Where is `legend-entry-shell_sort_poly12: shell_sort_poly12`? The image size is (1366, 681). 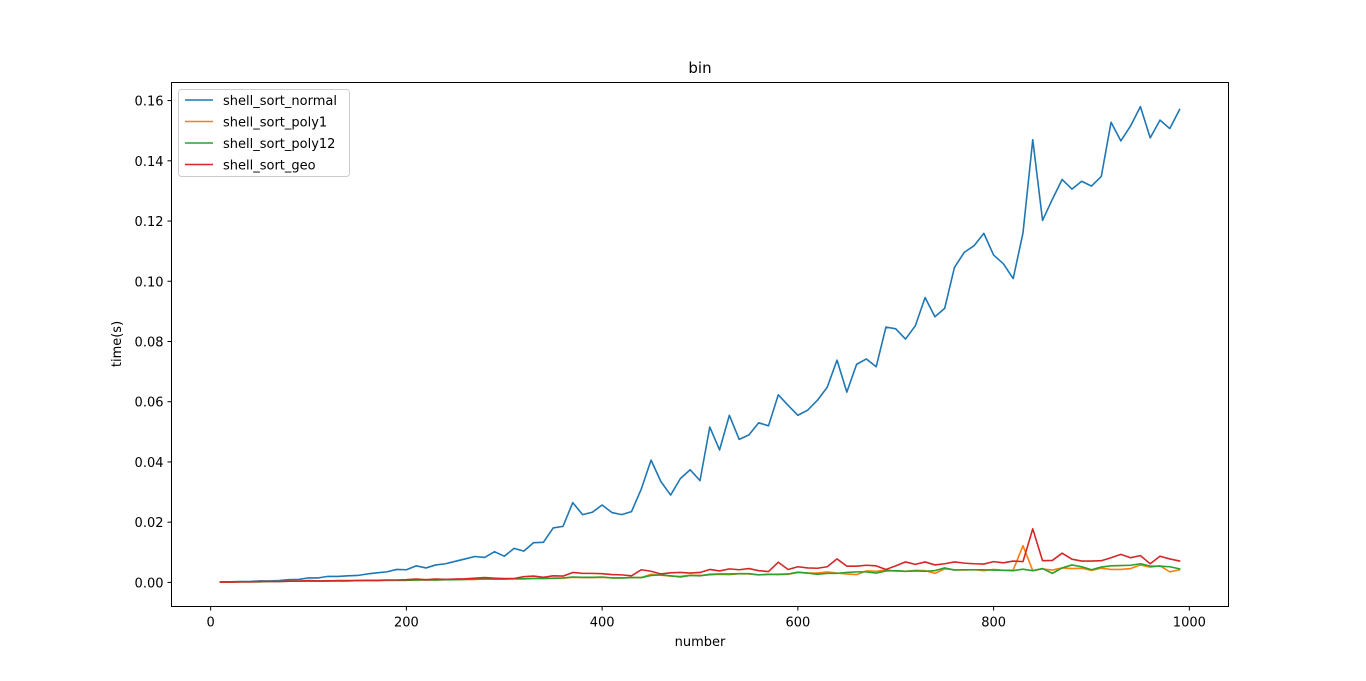 legend-entry-shell_sort_poly12: shell_sort_poly12 is located at coordinates (279, 144).